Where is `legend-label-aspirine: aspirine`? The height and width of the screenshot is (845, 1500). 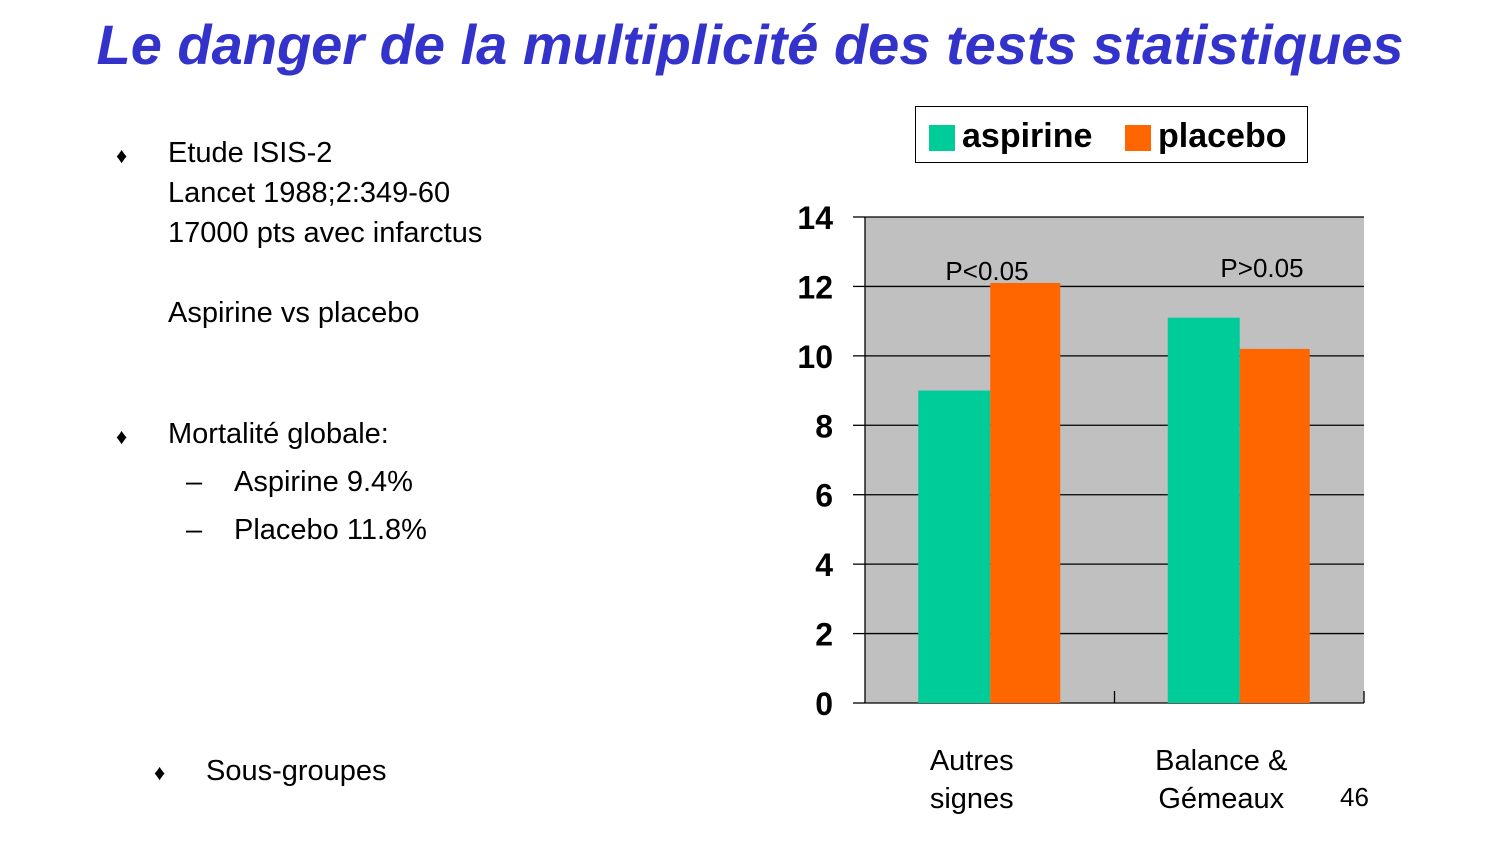
legend-label-aspirine: aspirine is located at coordinates (1027, 136).